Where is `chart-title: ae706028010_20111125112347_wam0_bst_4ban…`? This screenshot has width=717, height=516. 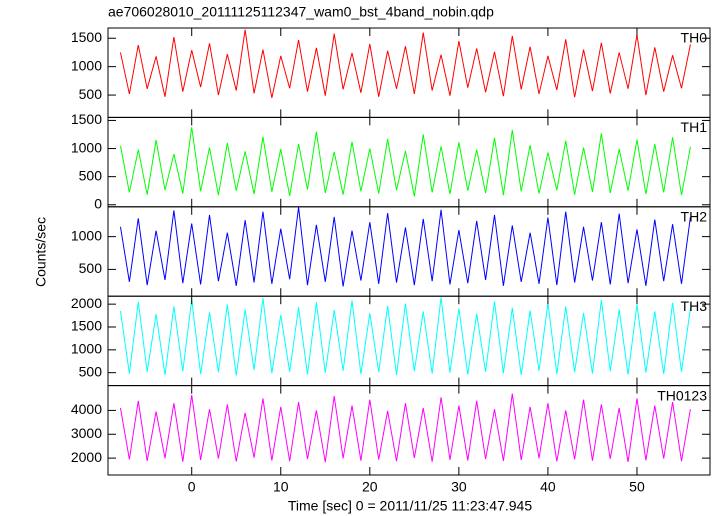 chart-title: ae706028010_20111125112347_wam0_bst_4ban… is located at coordinates (301, 12).